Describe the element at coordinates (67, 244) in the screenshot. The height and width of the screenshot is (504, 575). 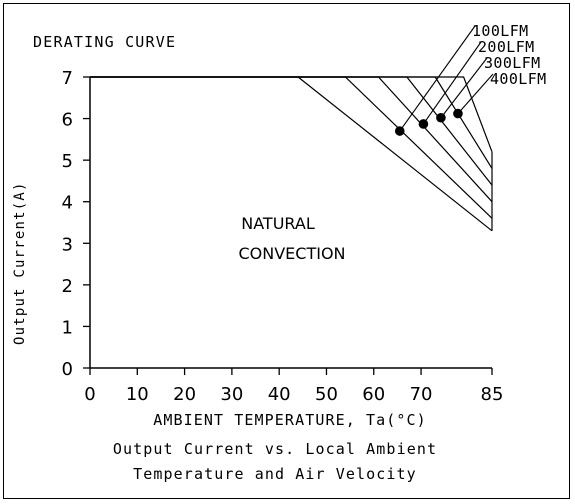
I see `y-tick-label-3: 3` at that location.